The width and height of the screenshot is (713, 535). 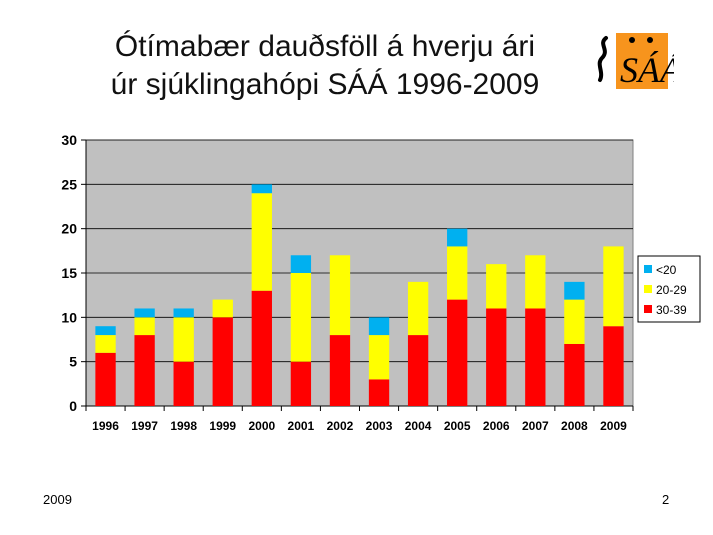 What do you see at coordinates (69, 229) in the screenshot?
I see `y-tick-label: 20` at bounding box center [69, 229].